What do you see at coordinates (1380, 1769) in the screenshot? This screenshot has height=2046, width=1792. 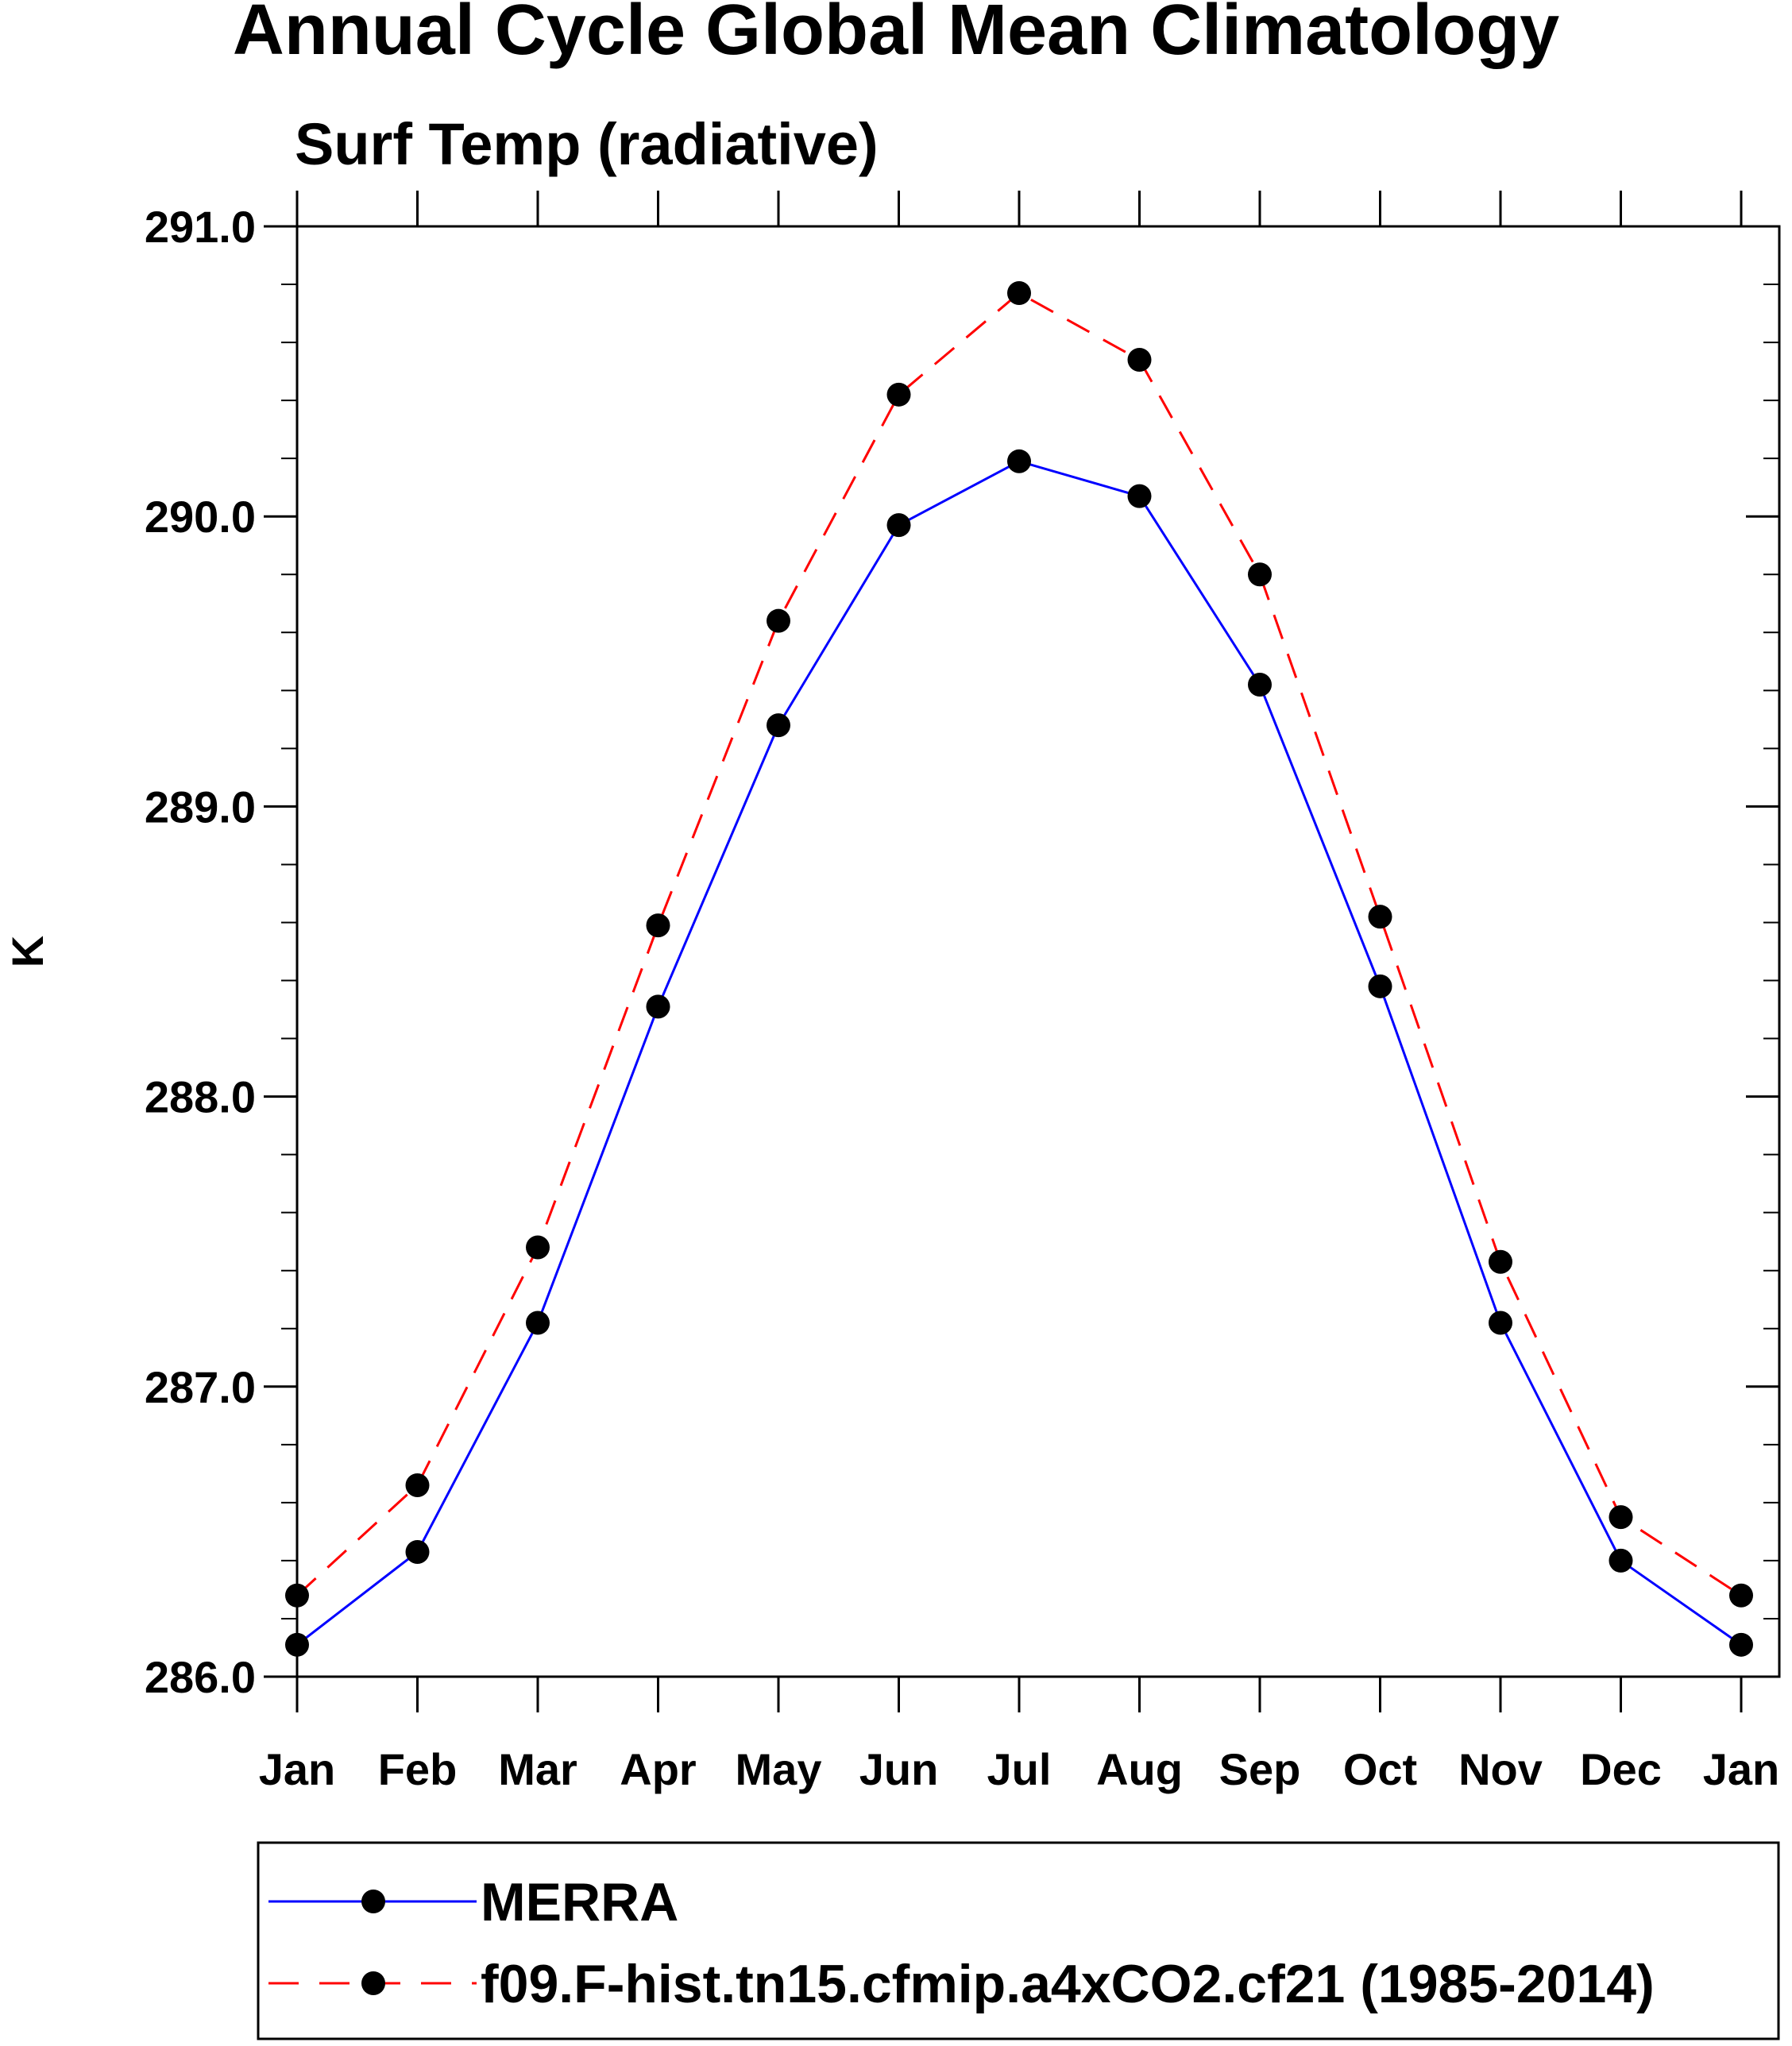 I see `x-tick-label: Oct` at bounding box center [1380, 1769].